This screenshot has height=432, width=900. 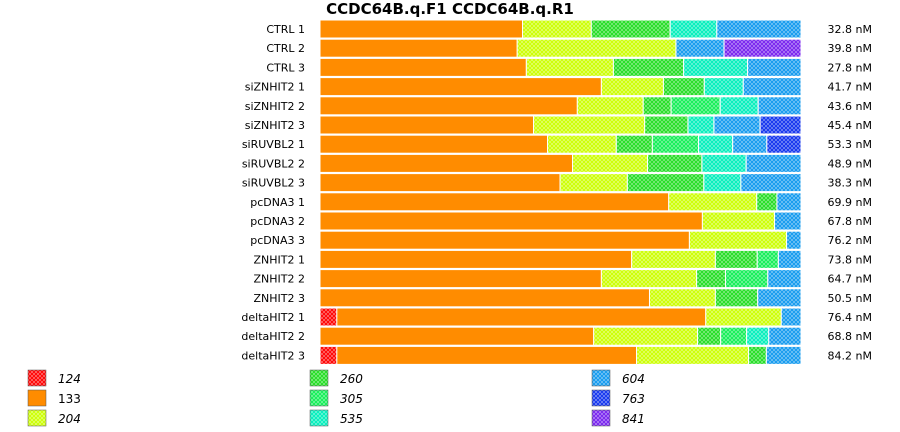 I want to click on concentration-label: 64.7 nM, so click(x=850, y=279).